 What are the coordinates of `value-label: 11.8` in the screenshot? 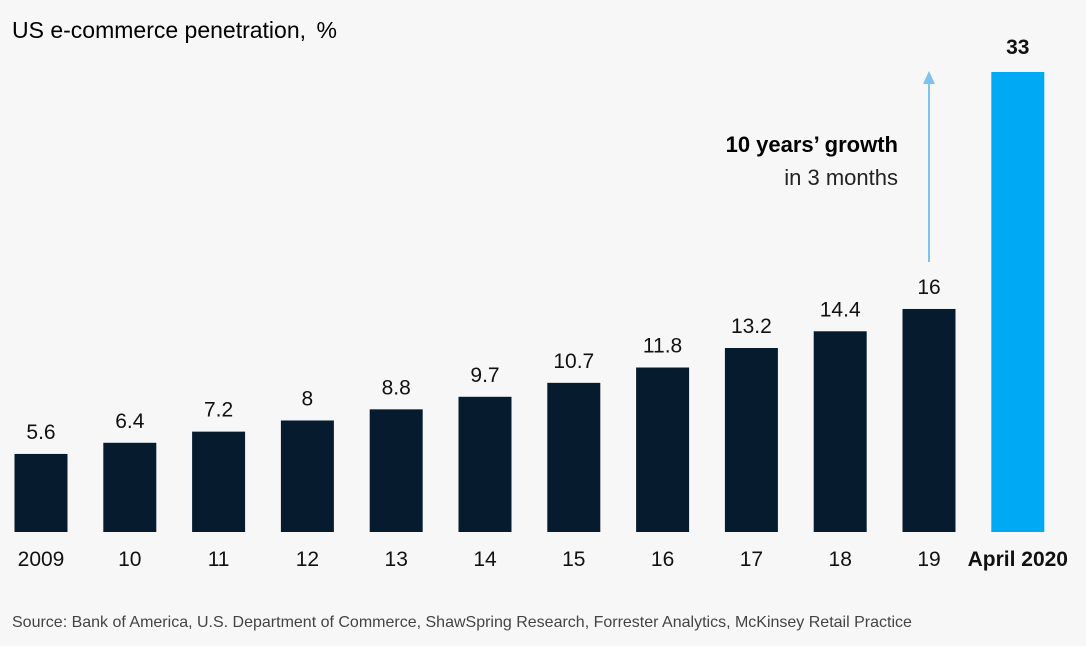 It's located at (662, 346).